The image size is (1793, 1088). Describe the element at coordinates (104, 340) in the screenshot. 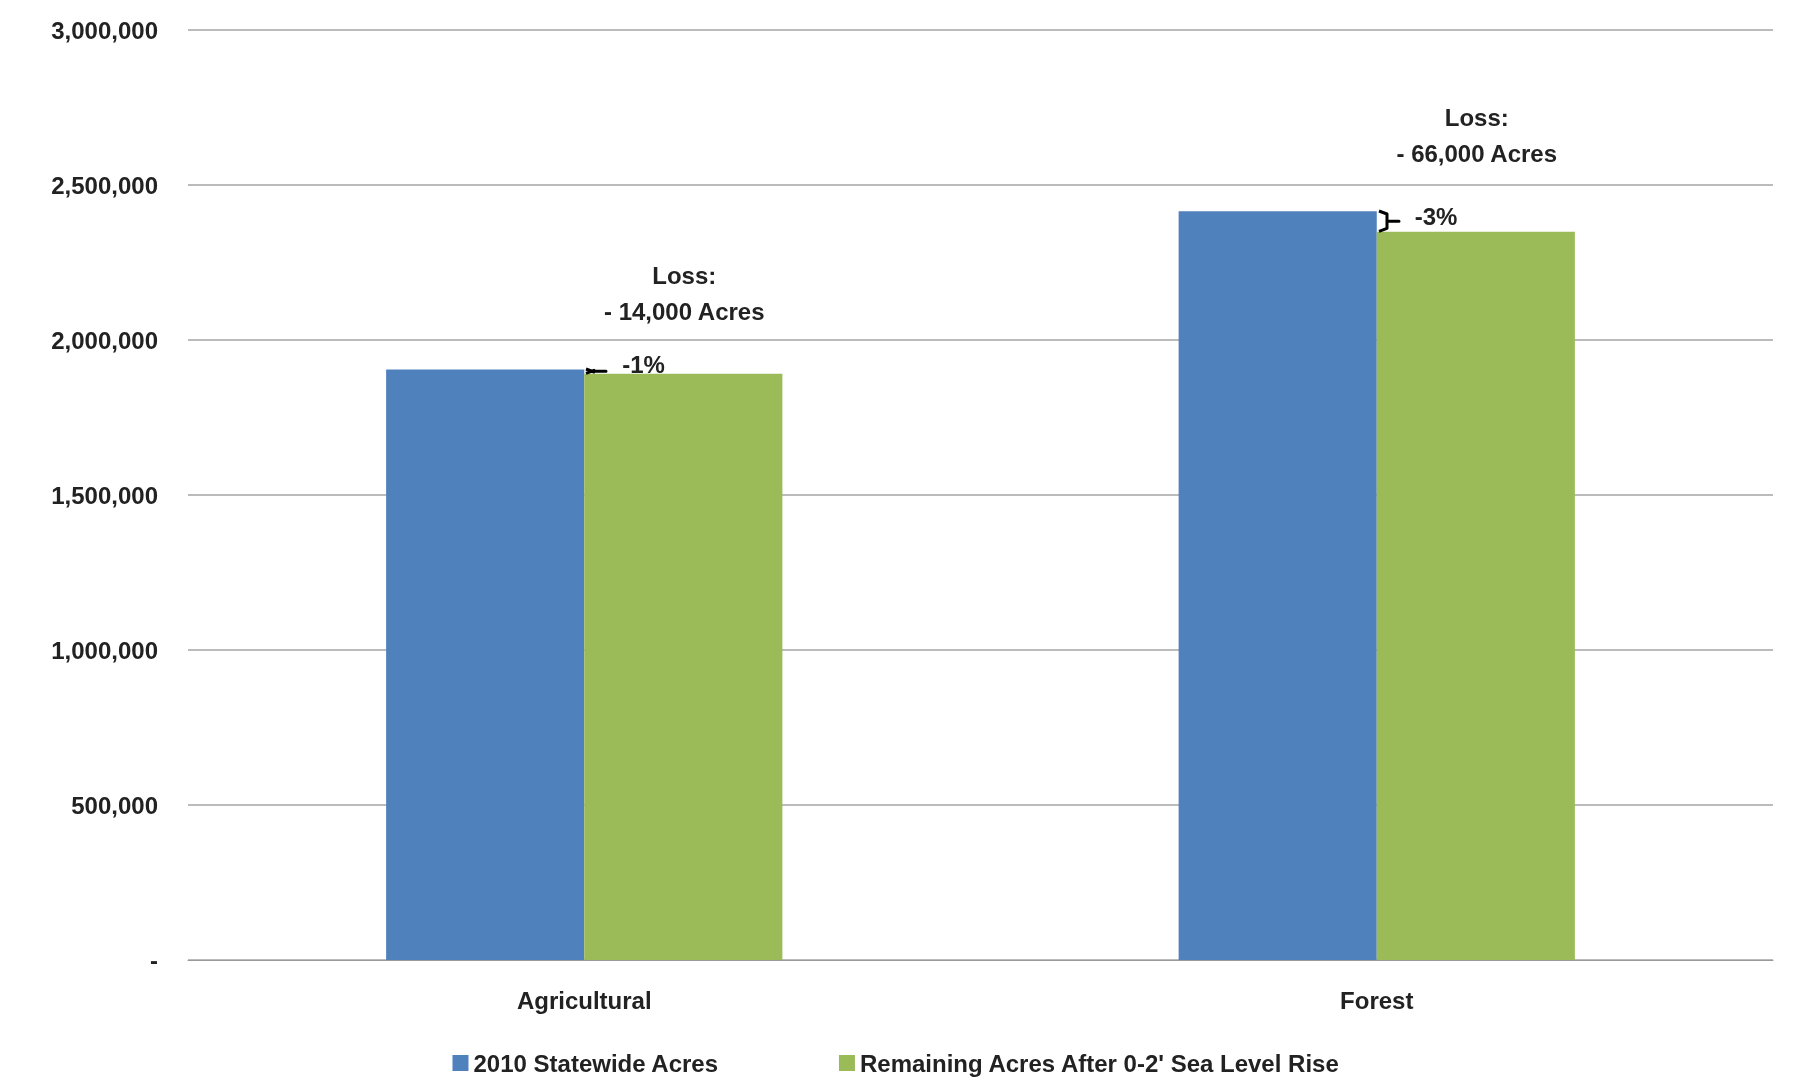

I see `y-tick-label: 2,000,000` at that location.